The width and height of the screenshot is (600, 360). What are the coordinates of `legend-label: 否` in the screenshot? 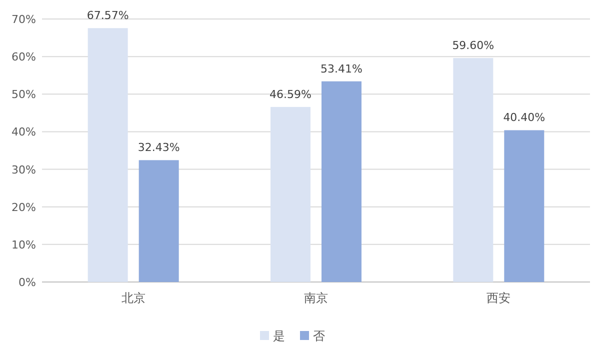 It's located at (319, 336).